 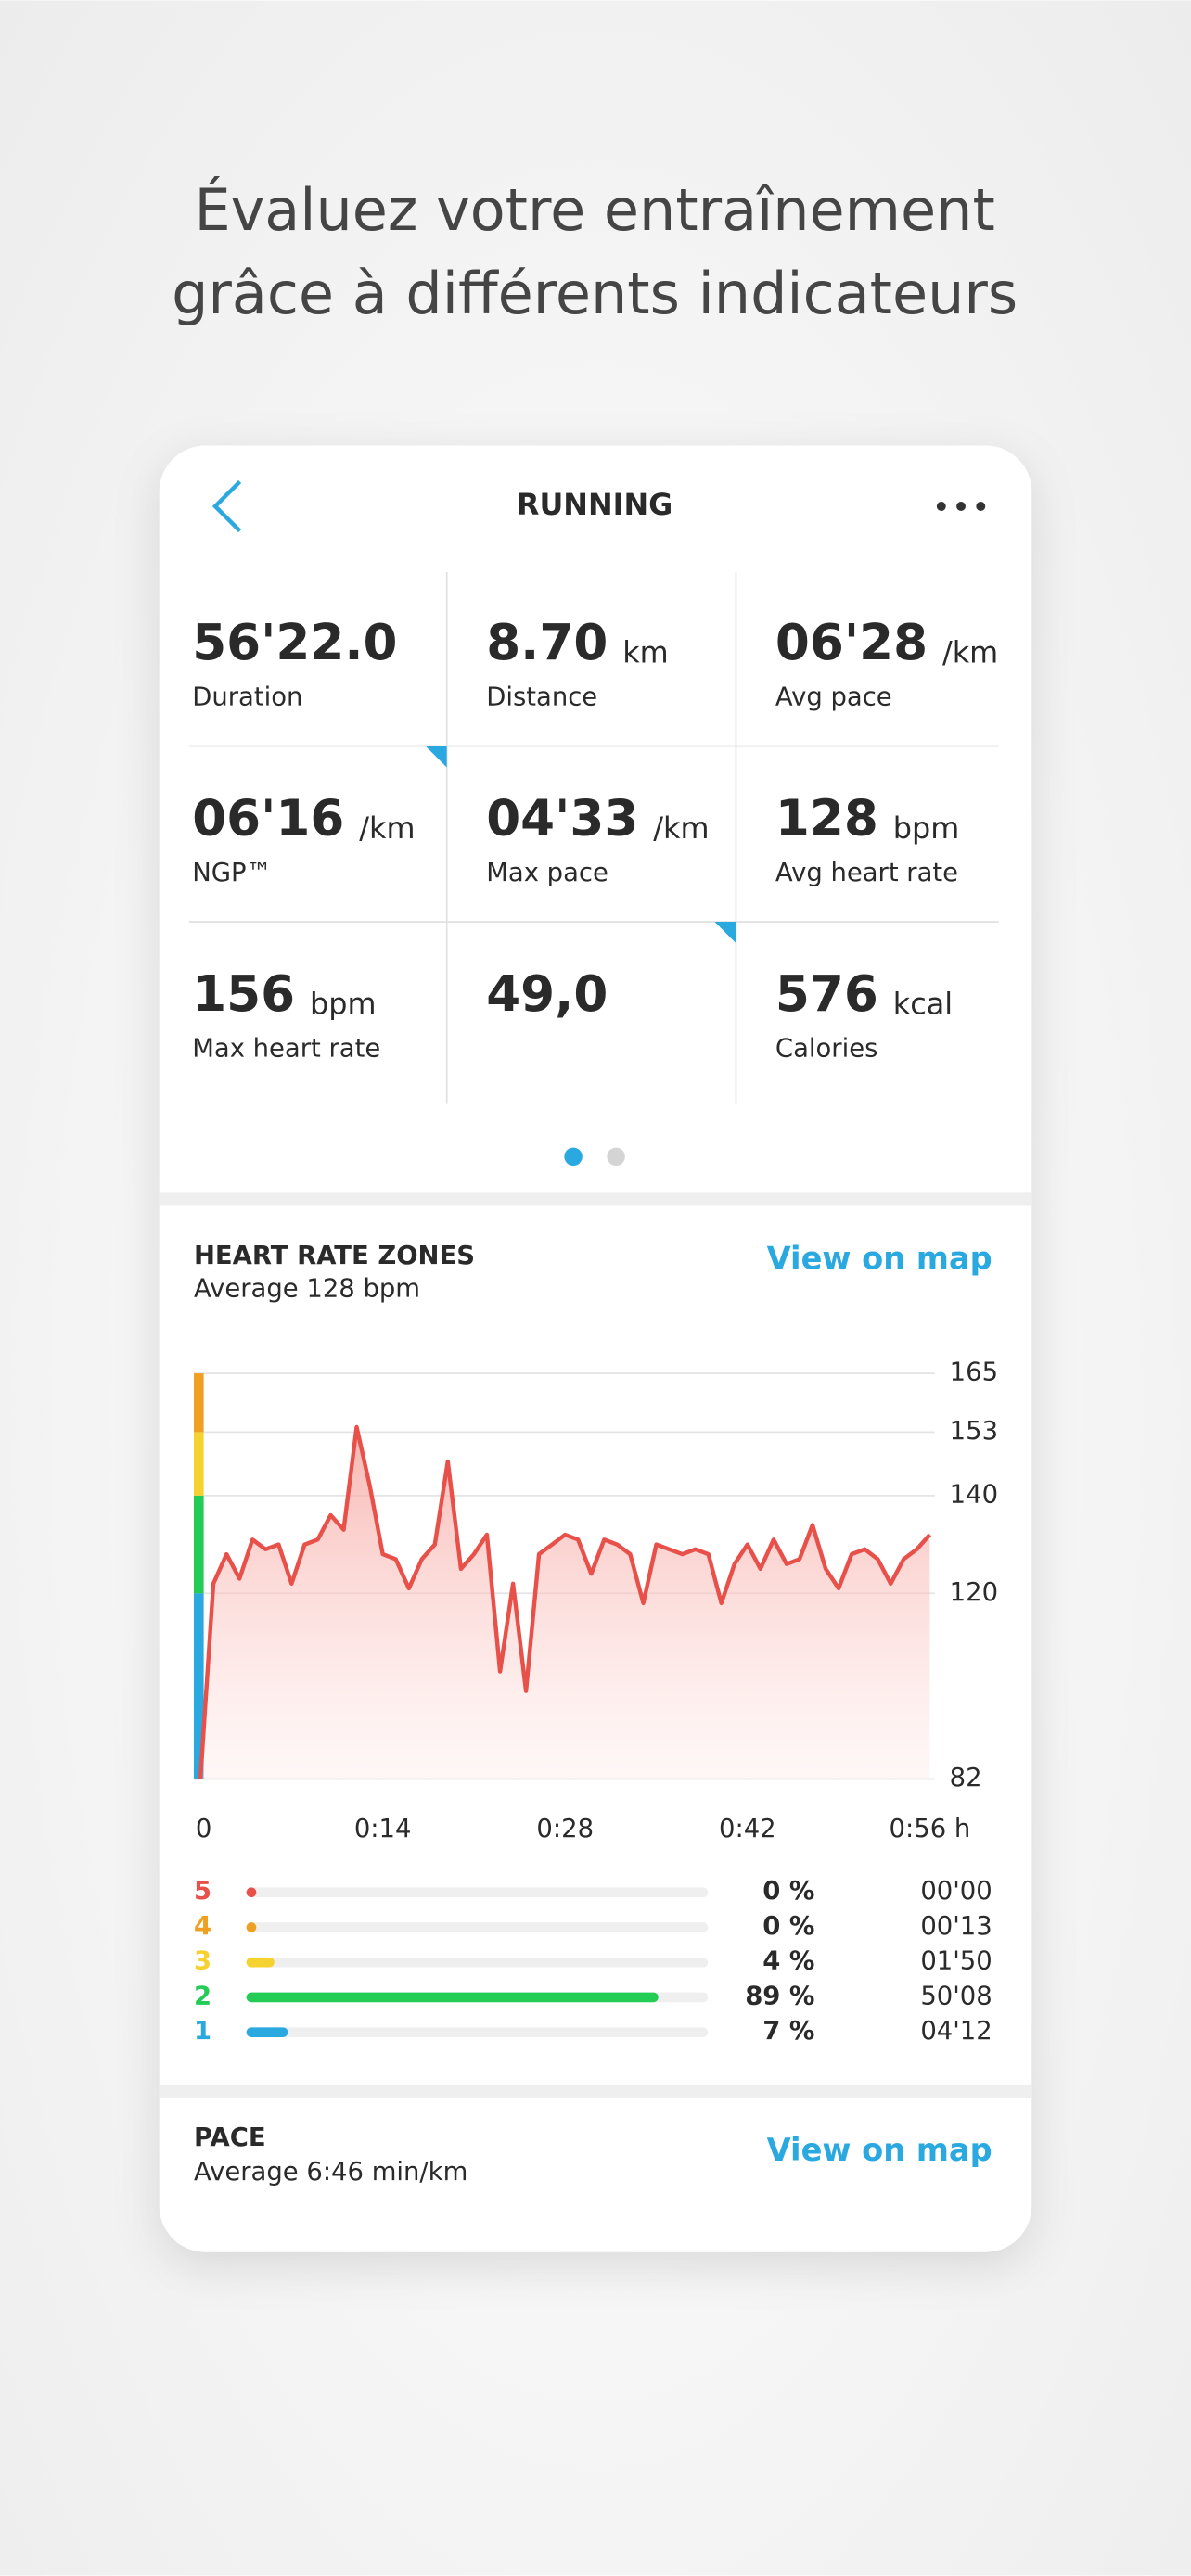 I want to click on metric-label: Avg pace, so click(x=833, y=697).